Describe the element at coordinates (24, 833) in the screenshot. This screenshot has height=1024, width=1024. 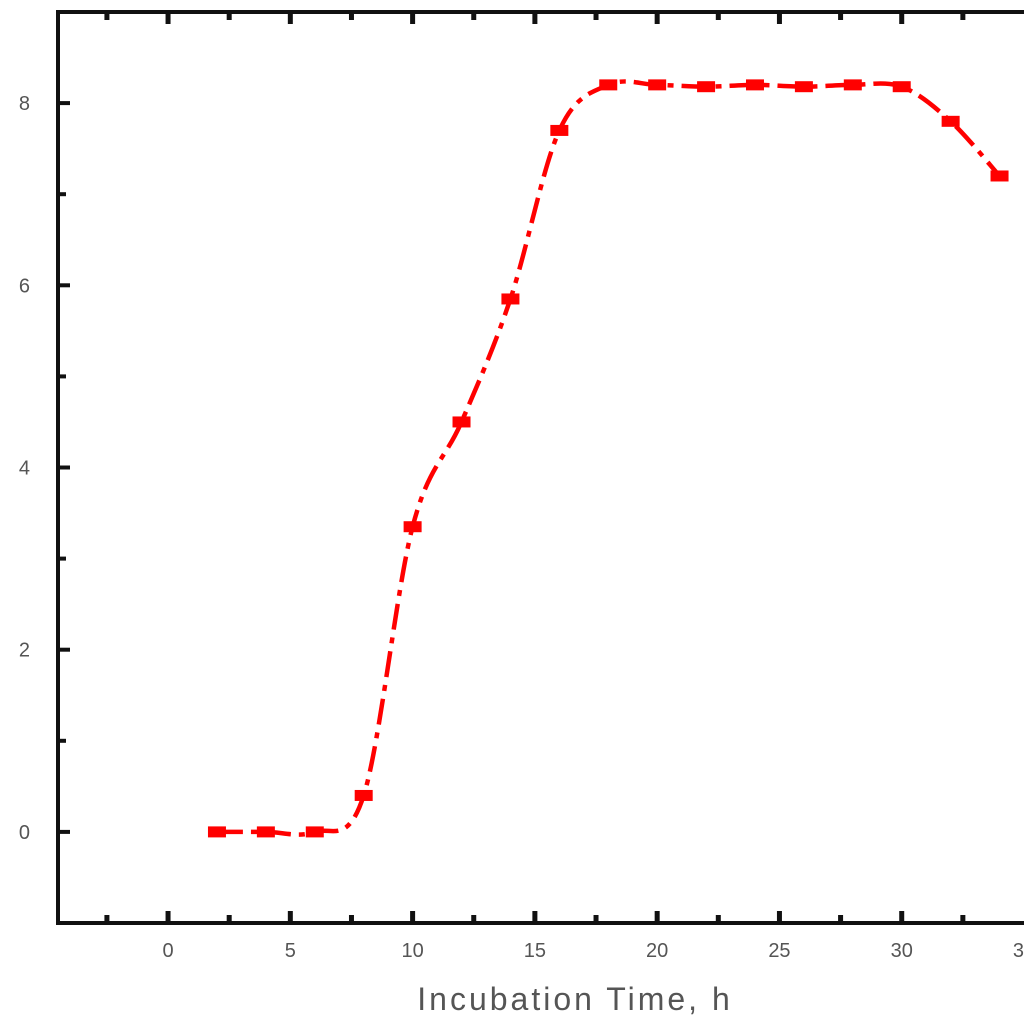
I see `y-tick-label: 0` at that location.